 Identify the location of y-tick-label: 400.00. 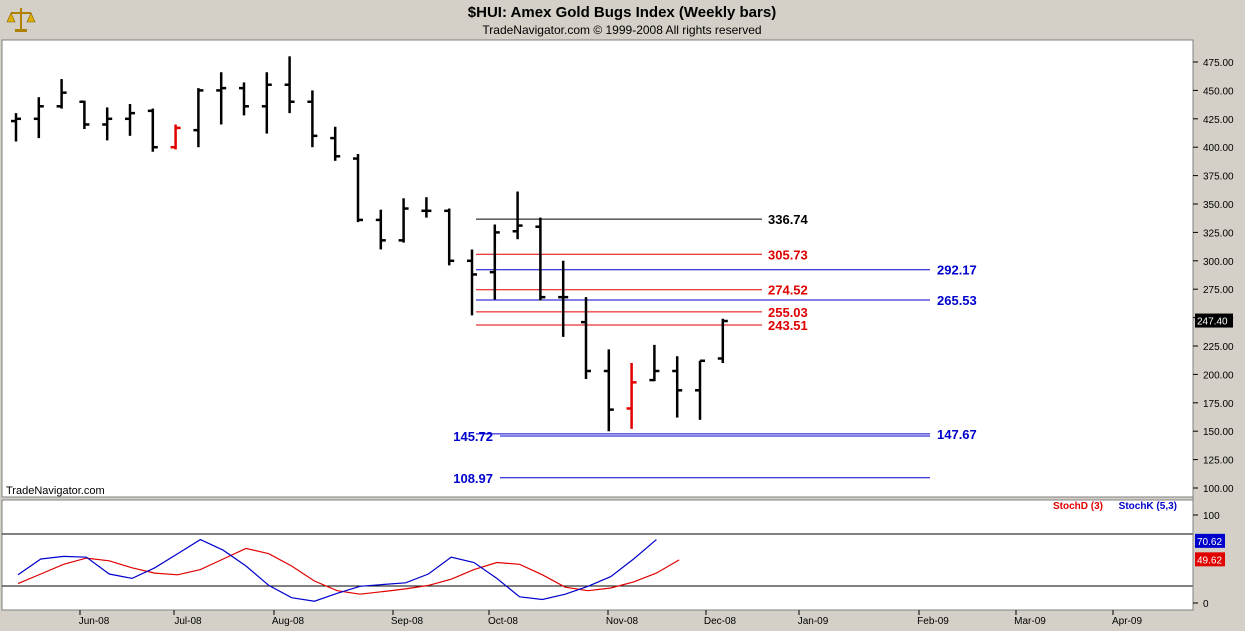
(1218, 148).